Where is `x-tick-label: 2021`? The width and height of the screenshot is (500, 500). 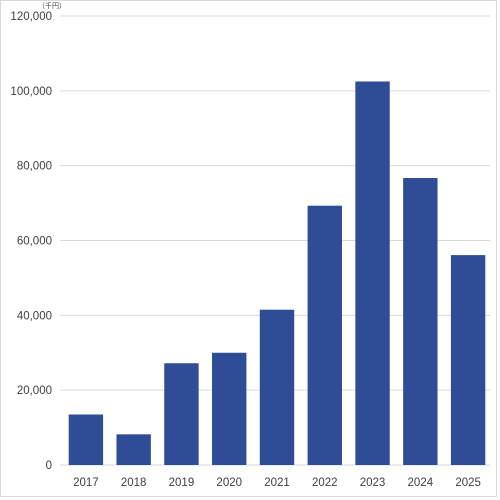
x-tick-label: 2021 is located at coordinates (277, 483).